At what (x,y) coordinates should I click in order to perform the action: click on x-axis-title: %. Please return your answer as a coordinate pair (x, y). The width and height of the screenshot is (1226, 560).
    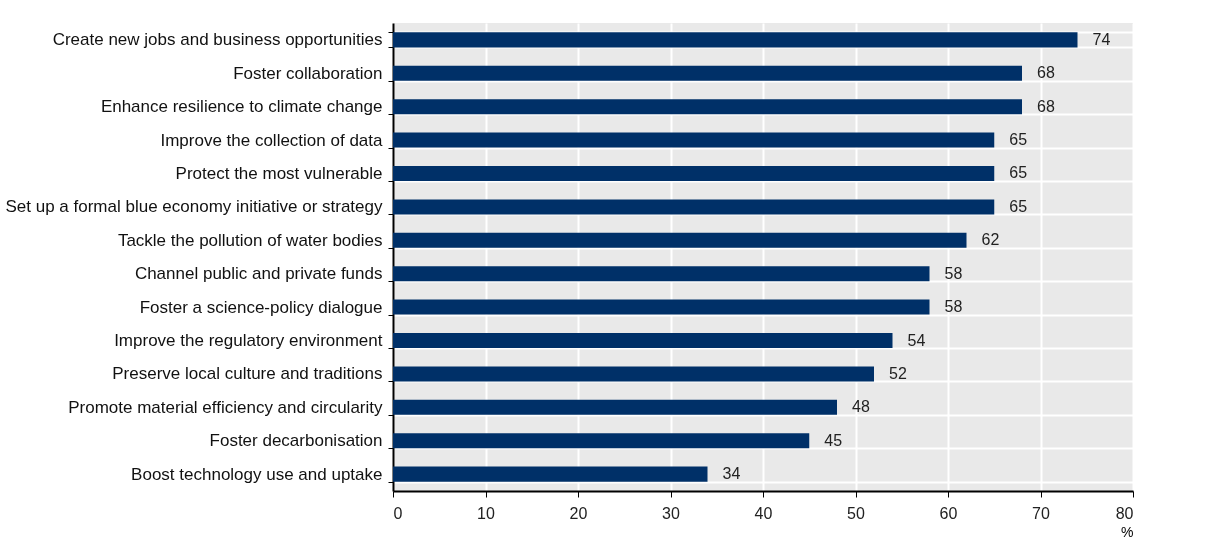
    Looking at the image, I should click on (1127, 531).